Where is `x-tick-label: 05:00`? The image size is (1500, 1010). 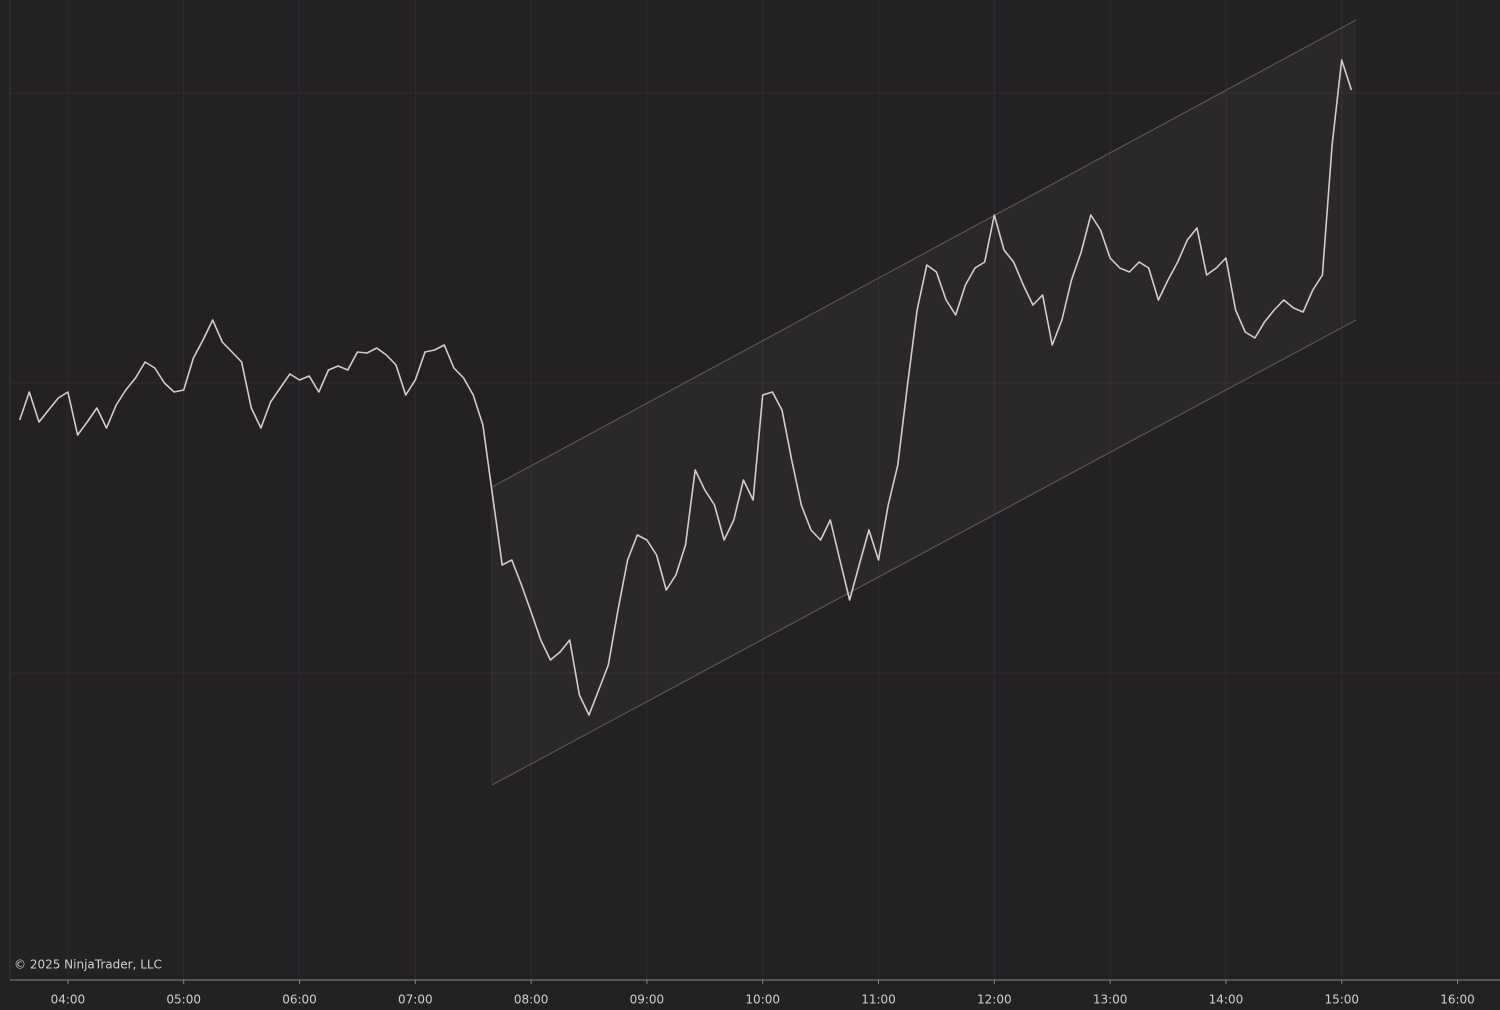
x-tick-label: 05:00 is located at coordinates (183, 1000).